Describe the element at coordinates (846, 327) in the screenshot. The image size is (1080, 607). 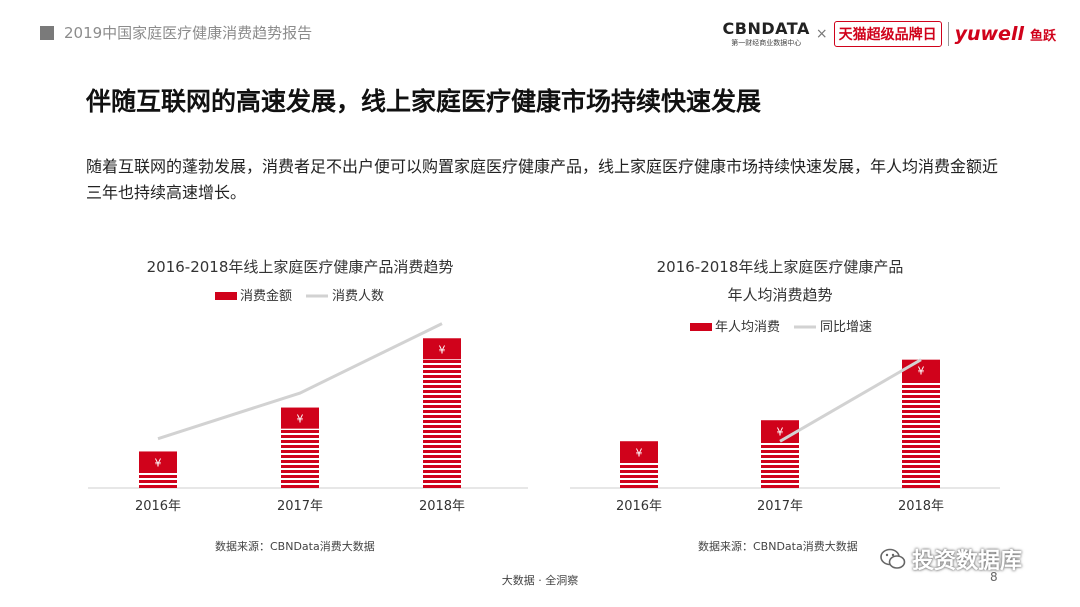
I see `legend-line-label: 同比增速` at that location.